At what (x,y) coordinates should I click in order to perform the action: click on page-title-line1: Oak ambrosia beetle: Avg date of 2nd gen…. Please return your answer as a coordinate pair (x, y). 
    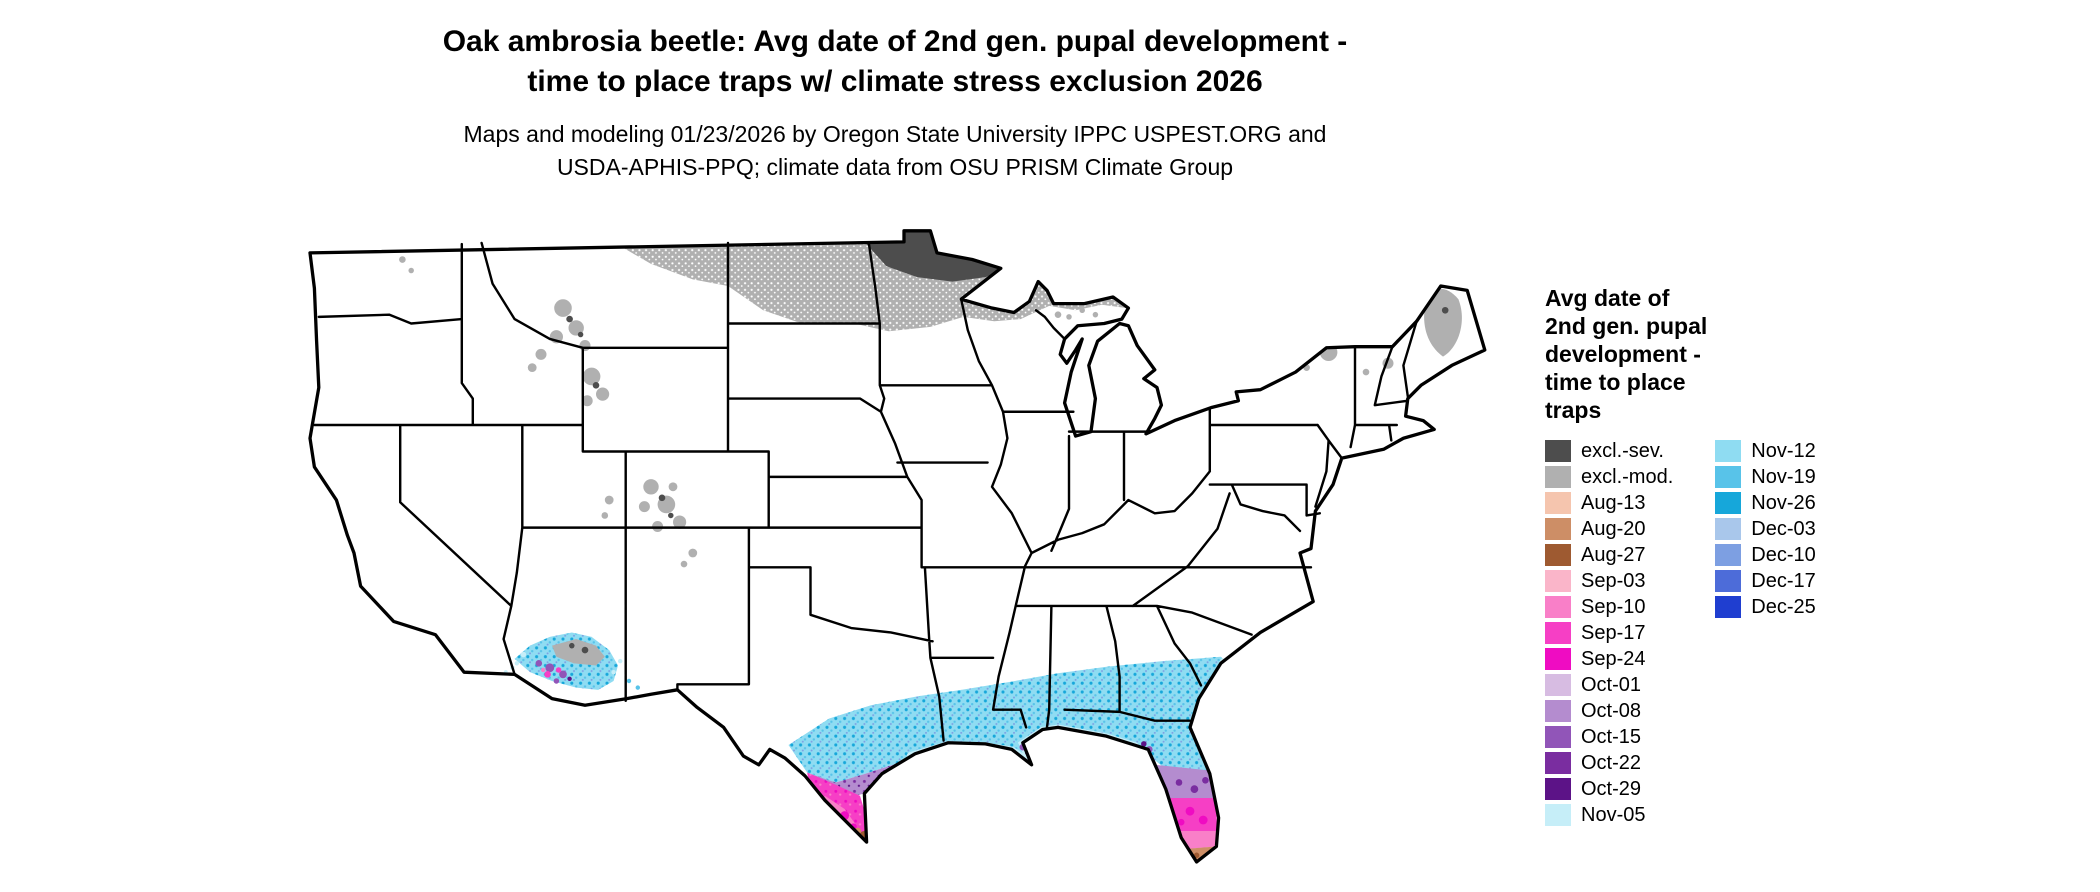
    Looking at the image, I should click on (895, 41).